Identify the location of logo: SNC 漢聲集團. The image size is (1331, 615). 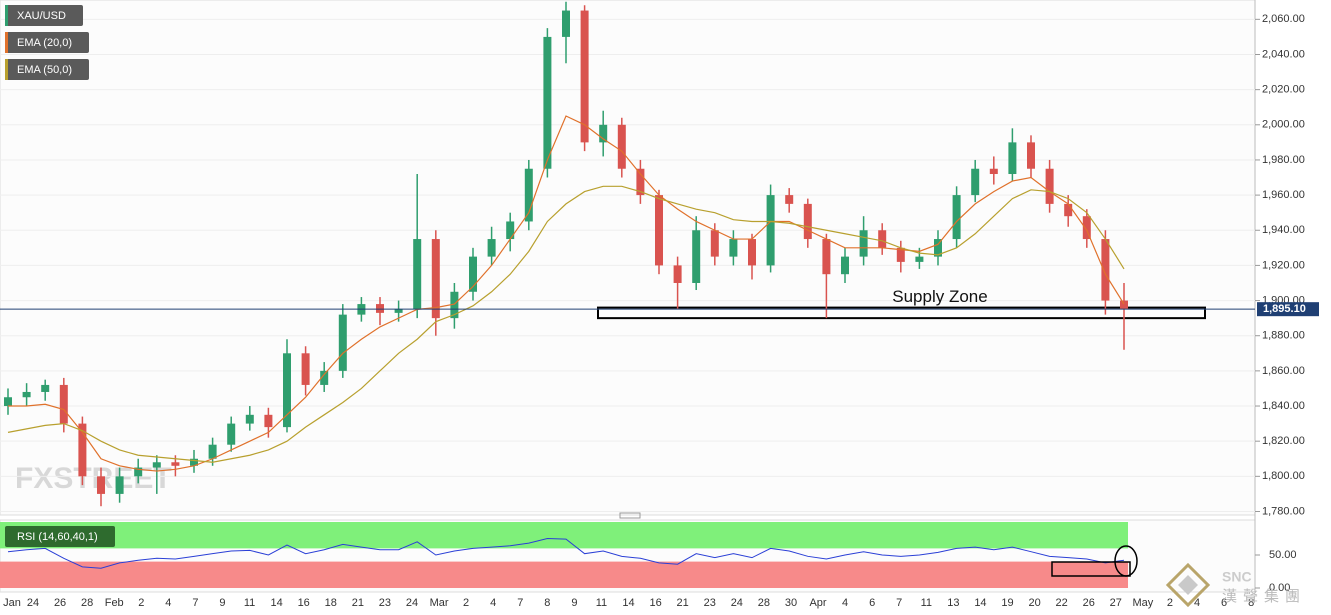
(1235, 585).